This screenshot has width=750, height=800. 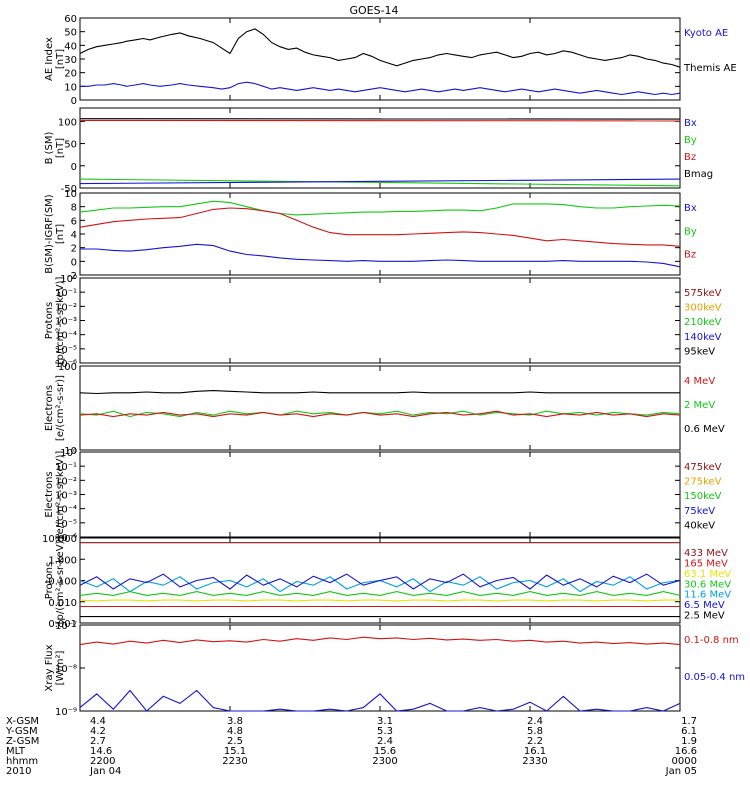 What do you see at coordinates (689, 721) in the screenshot?
I see `ephemeris-value: 1.7` at bounding box center [689, 721].